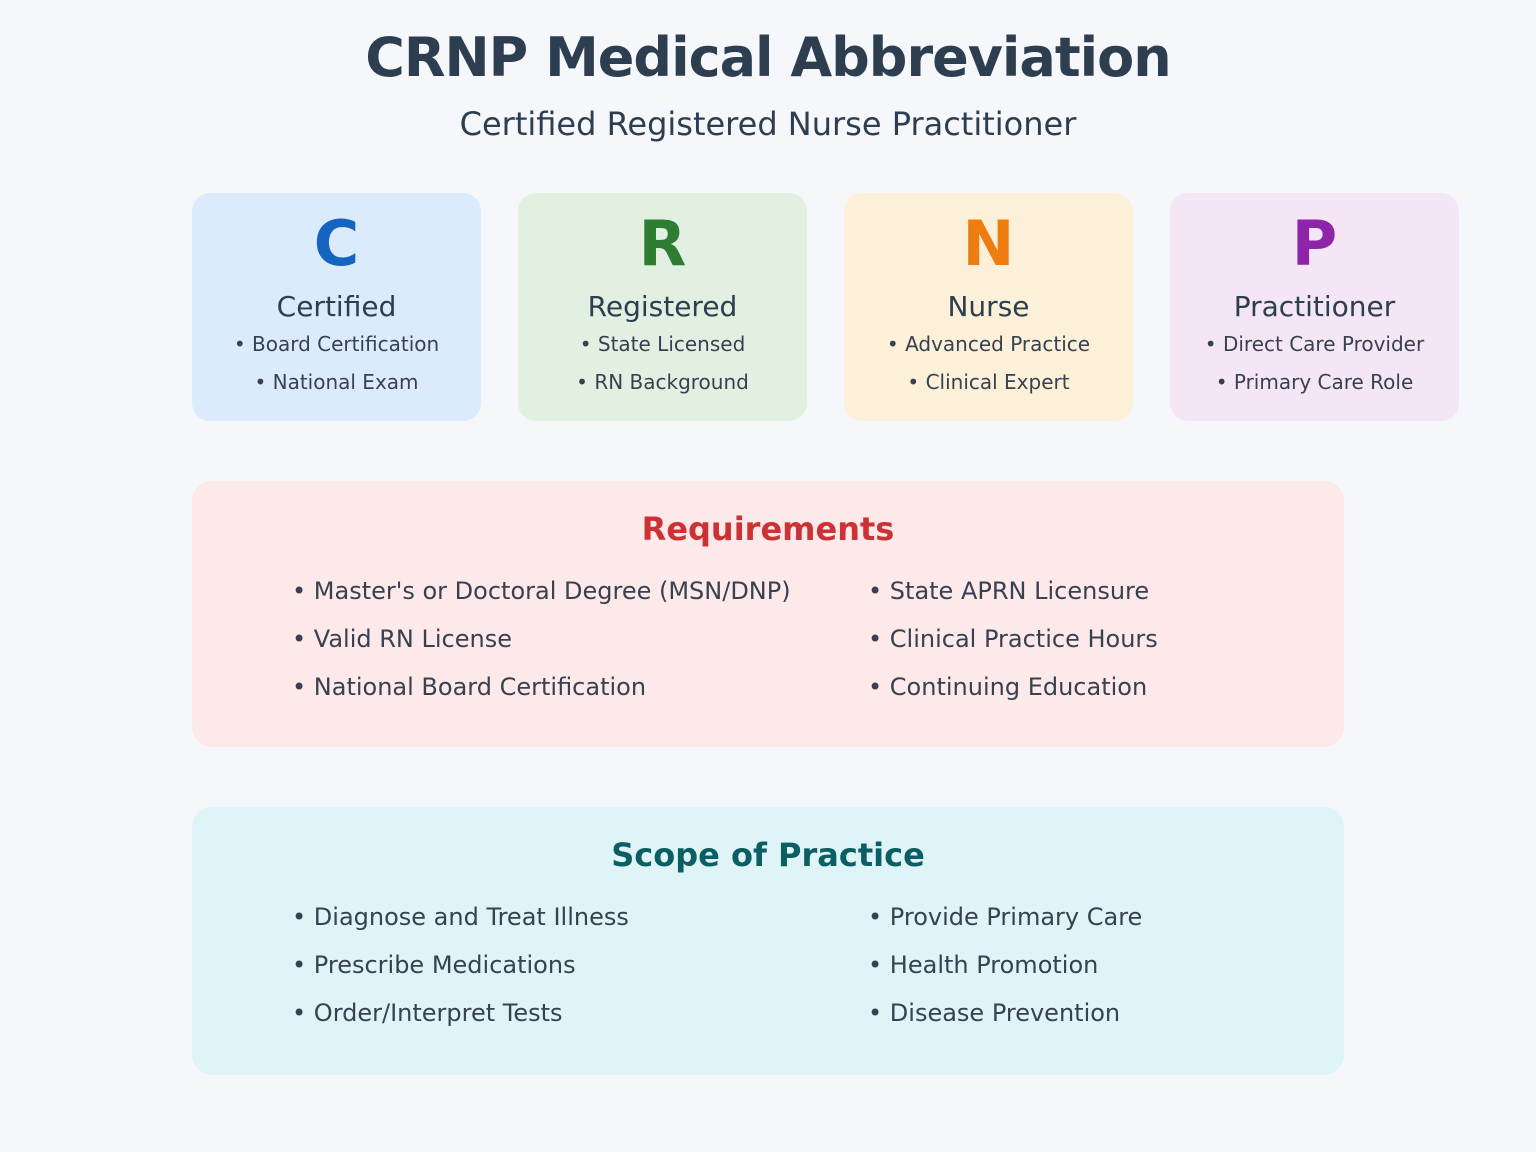  What do you see at coordinates (1314, 382) in the screenshot?
I see `letter-point: Primary Care Role` at bounding box center [1314, 382].